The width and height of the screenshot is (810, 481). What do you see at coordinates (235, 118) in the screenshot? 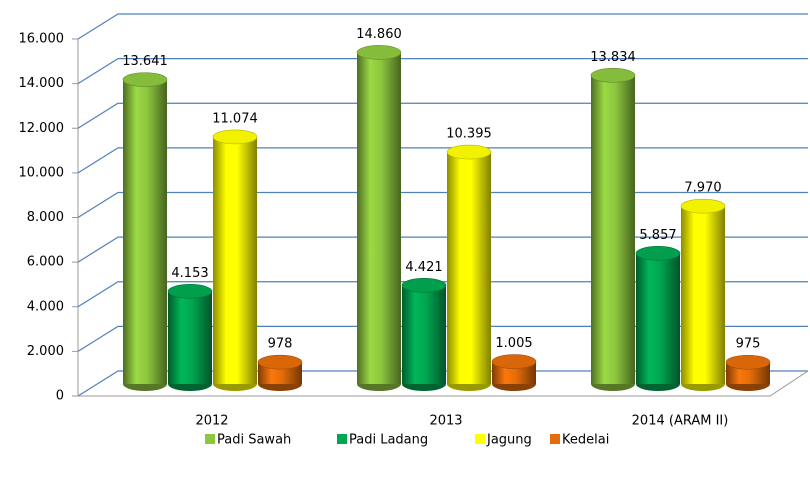
I see `data-label: 11.074` at bounding box center [235, 118].